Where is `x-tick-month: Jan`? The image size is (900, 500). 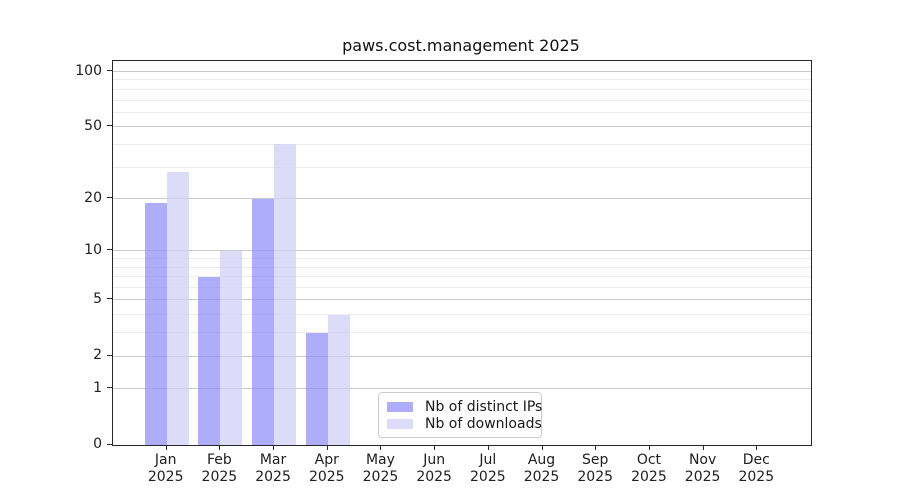 x-tick-month: Jan is located at coordinates (165, 460).